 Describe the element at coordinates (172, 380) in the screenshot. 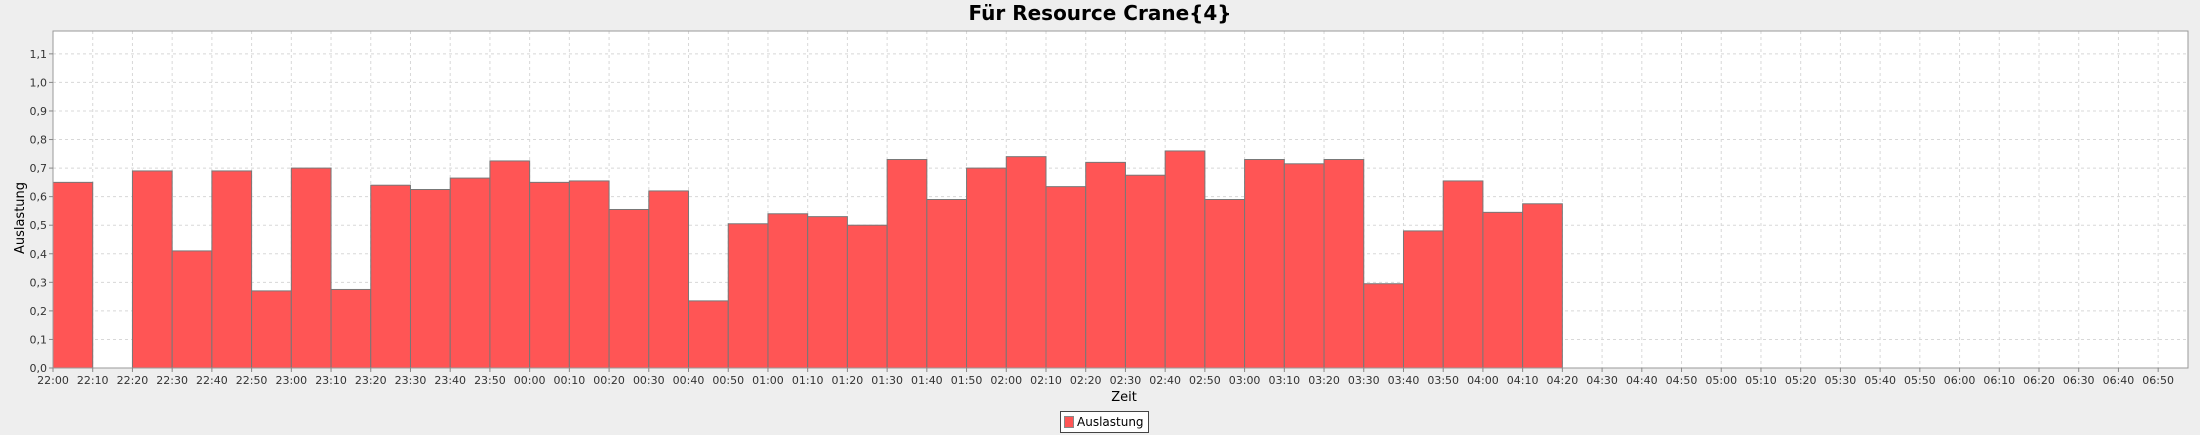

I see `x-tick-label: 22:30` at that location.